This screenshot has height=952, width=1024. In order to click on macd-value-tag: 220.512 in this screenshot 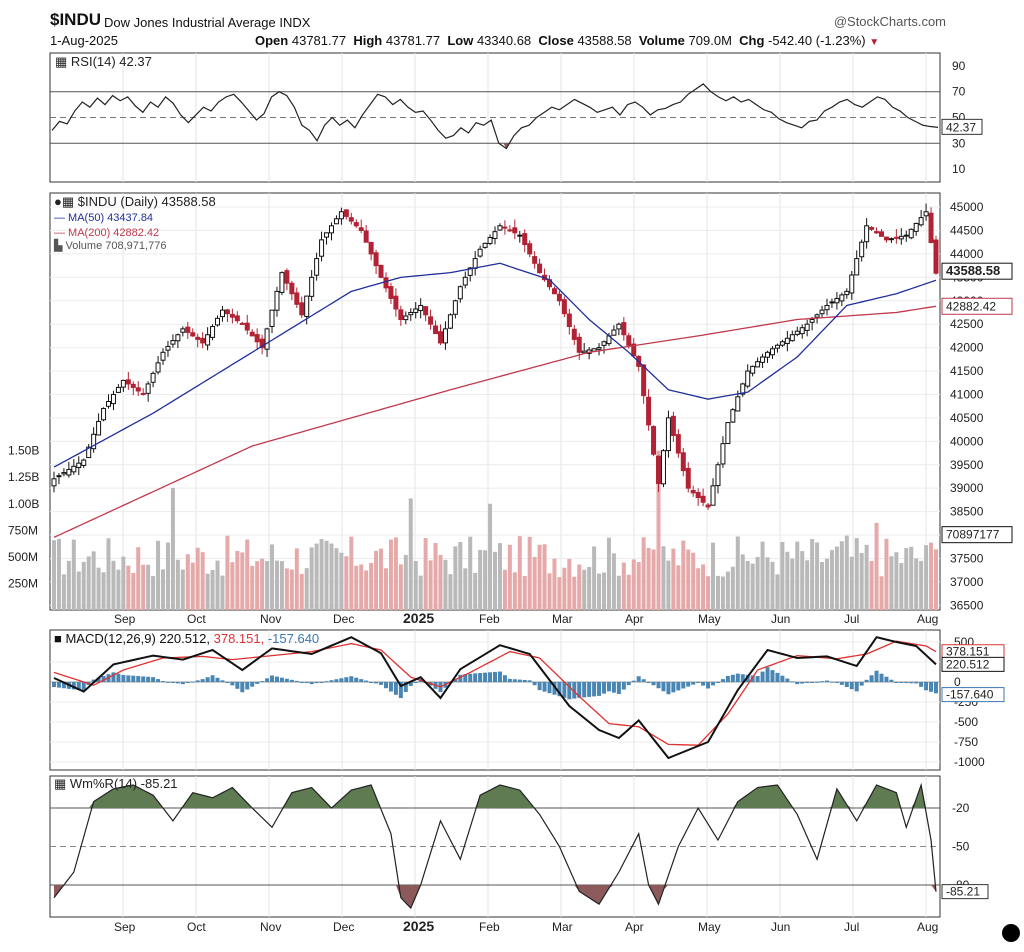, I will do `click(968, 664)`.